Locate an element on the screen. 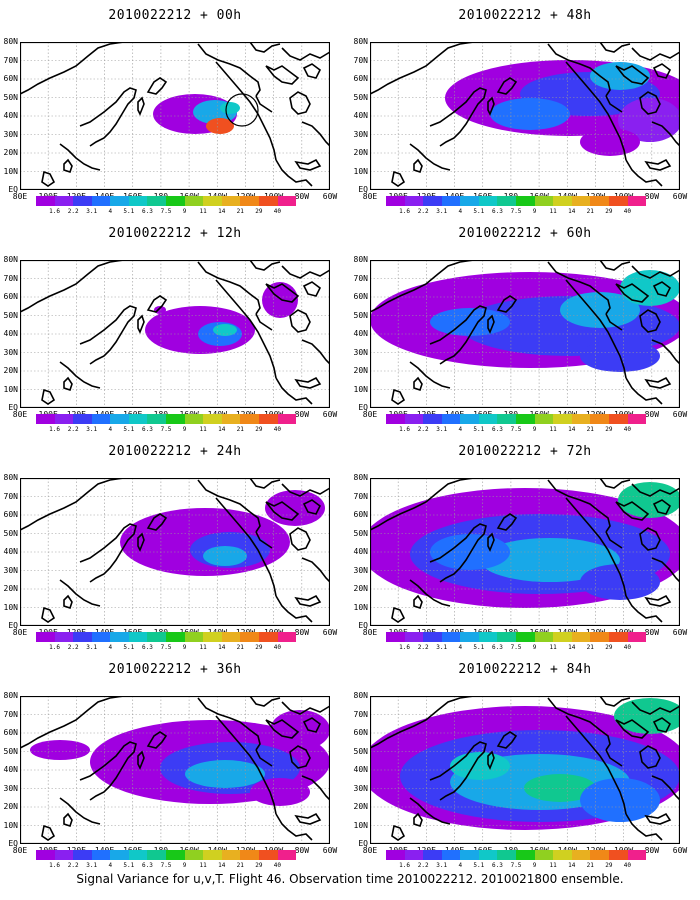  latitude-label: 70N is located at coordinates (360, 714).